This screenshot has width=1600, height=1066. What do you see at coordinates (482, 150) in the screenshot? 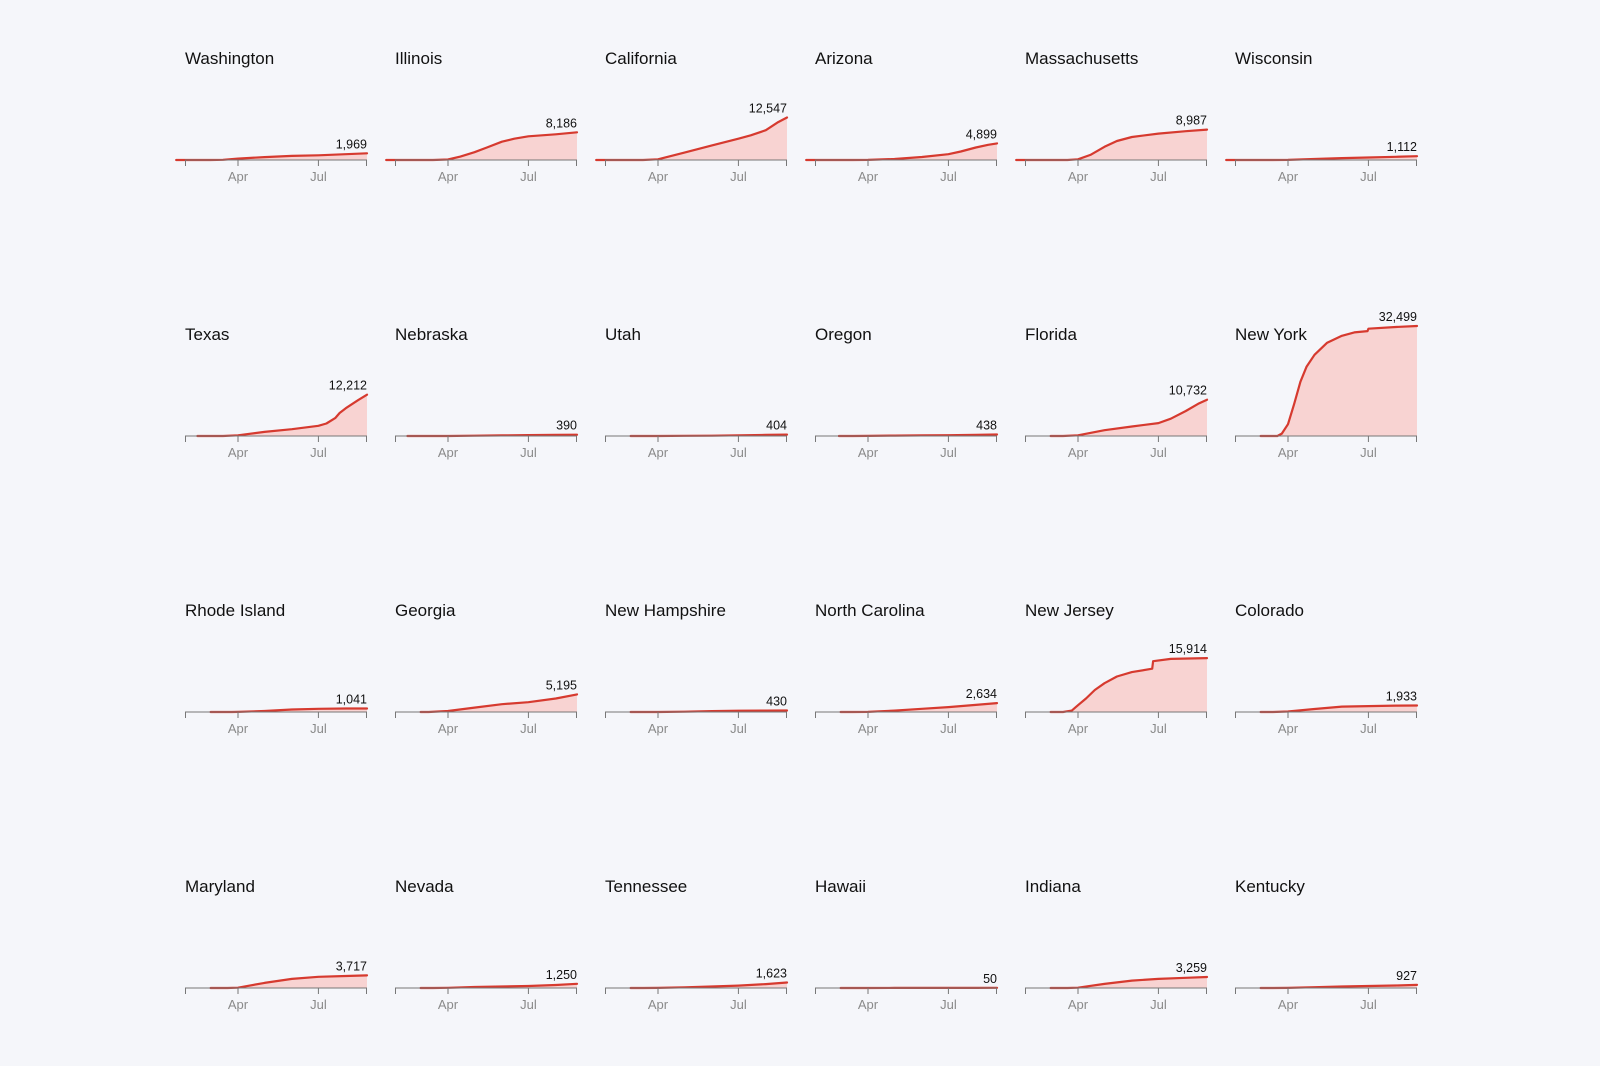
I see `chart-svg: Apr Jul 8,186` at bounding box center [482, 150].